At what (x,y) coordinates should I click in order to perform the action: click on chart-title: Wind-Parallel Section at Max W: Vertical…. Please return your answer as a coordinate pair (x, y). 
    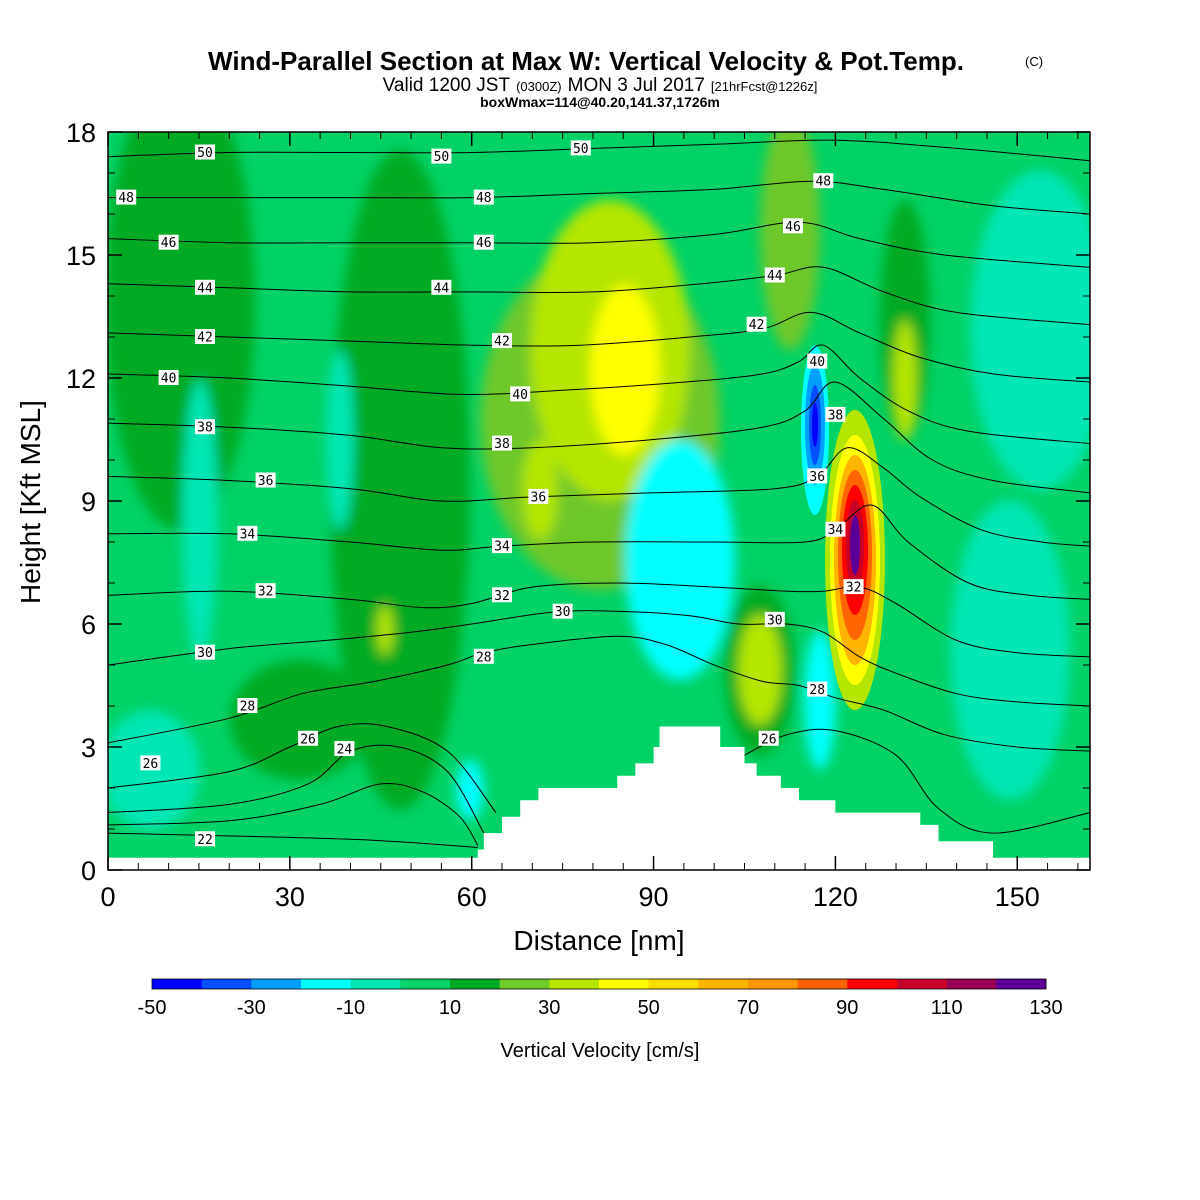
    Looking at the image, I should click on (586, 61).